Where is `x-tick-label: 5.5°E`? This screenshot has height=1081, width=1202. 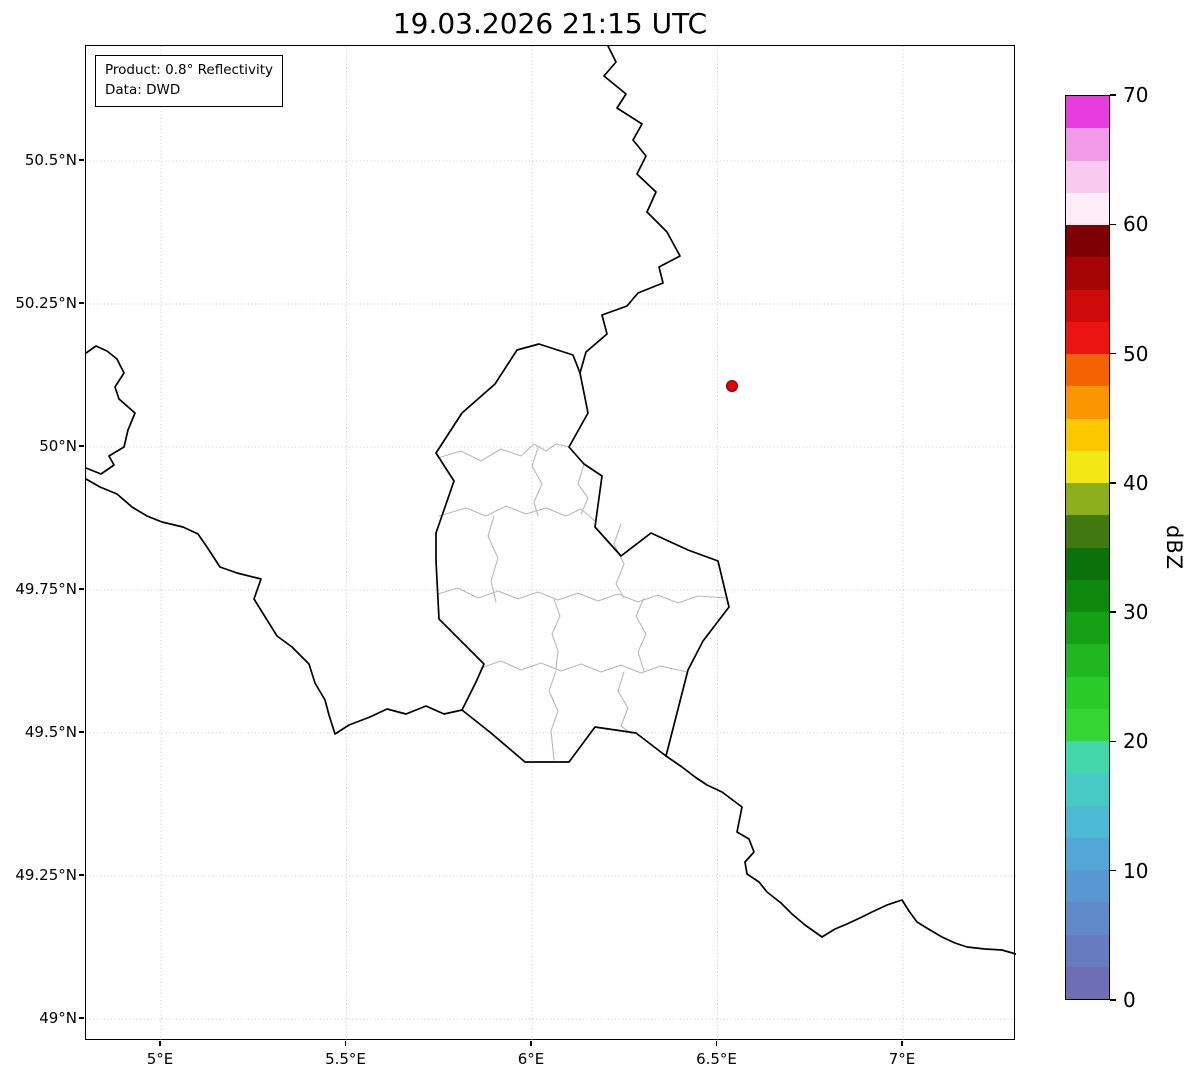
x-tick-label: 5.5°E is located at coordinates (345, 1059).